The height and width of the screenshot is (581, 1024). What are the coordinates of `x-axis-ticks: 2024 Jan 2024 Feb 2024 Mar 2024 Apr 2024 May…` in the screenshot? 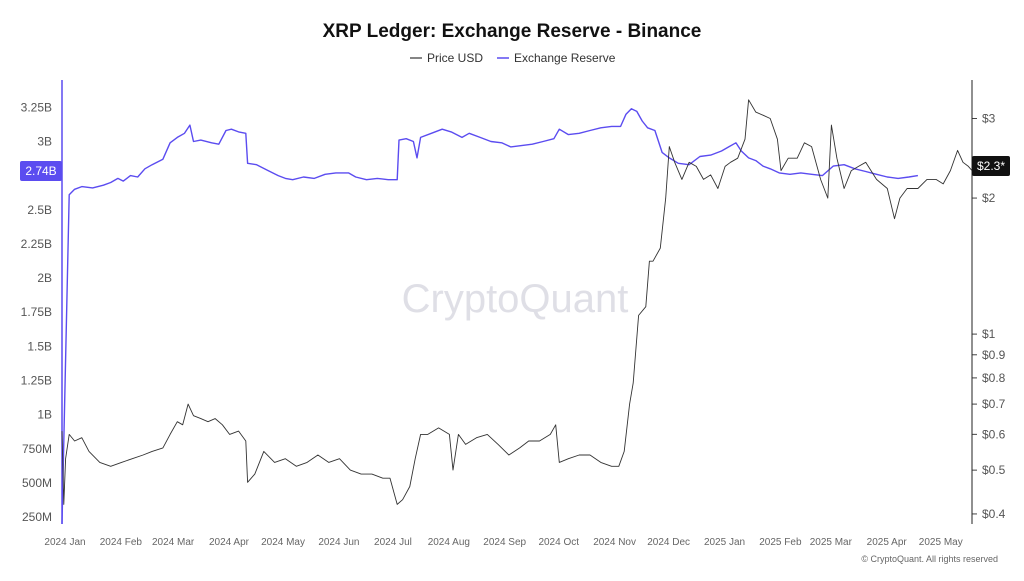 It's located at (503, 542).